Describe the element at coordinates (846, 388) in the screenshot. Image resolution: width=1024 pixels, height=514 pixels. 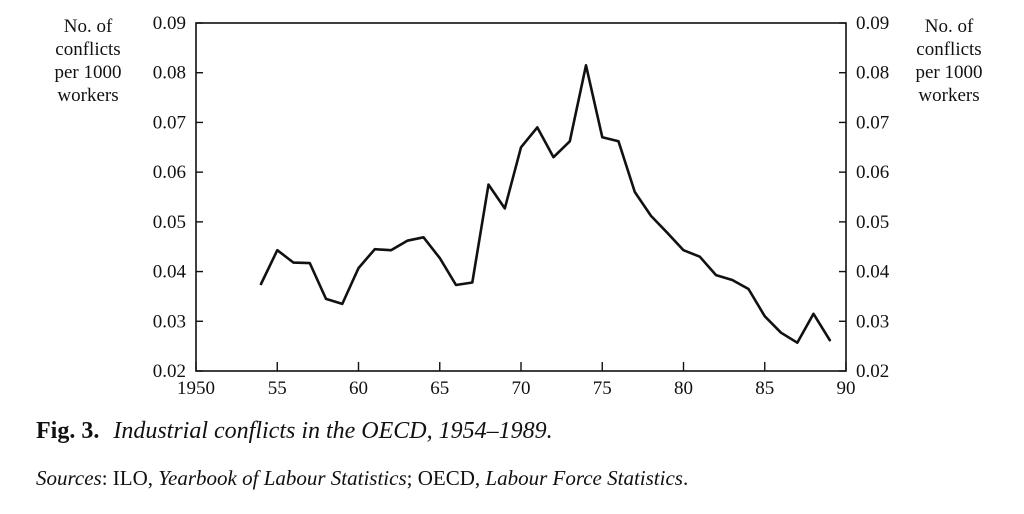
I see `x-tick-label: 90` at that location.